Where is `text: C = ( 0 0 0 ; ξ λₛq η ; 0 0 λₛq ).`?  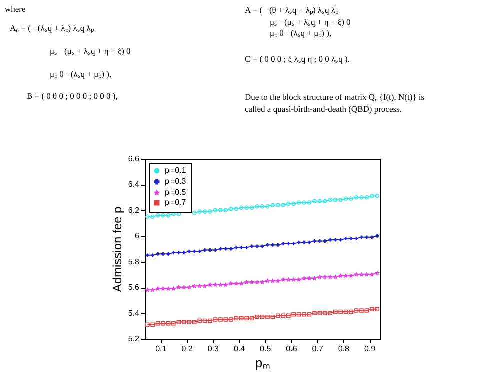 text: C = ( 0 0 0 ; ξ λₛq η ; 0 0 λₛq ). is located at coordinates (297, 59).